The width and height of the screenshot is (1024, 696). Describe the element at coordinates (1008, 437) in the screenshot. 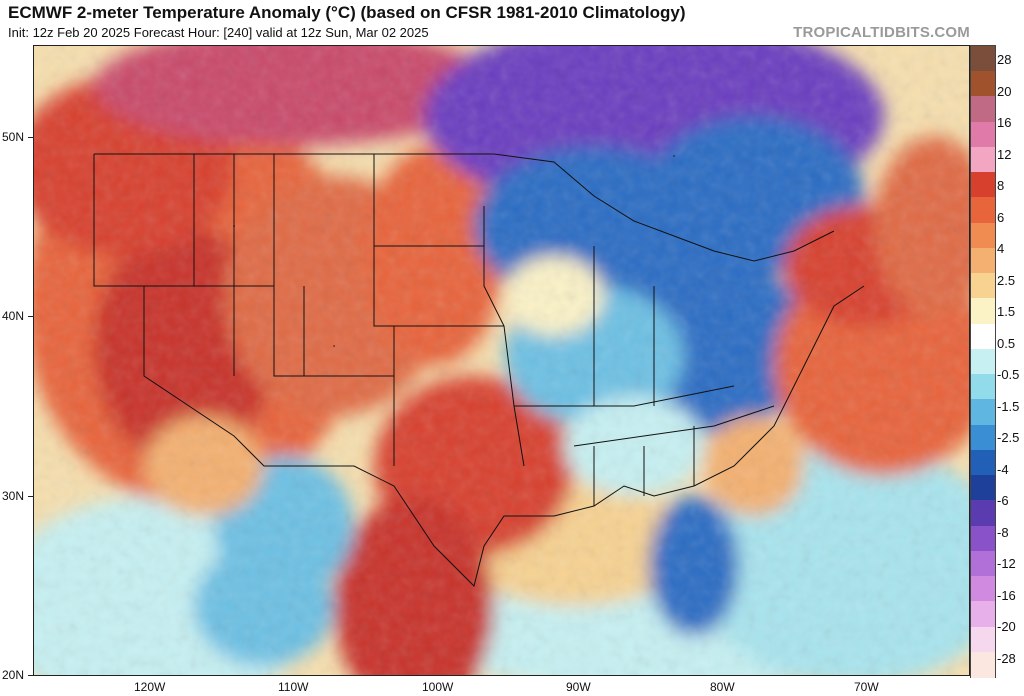

I see `colorbar-label: -2.5` at that location.